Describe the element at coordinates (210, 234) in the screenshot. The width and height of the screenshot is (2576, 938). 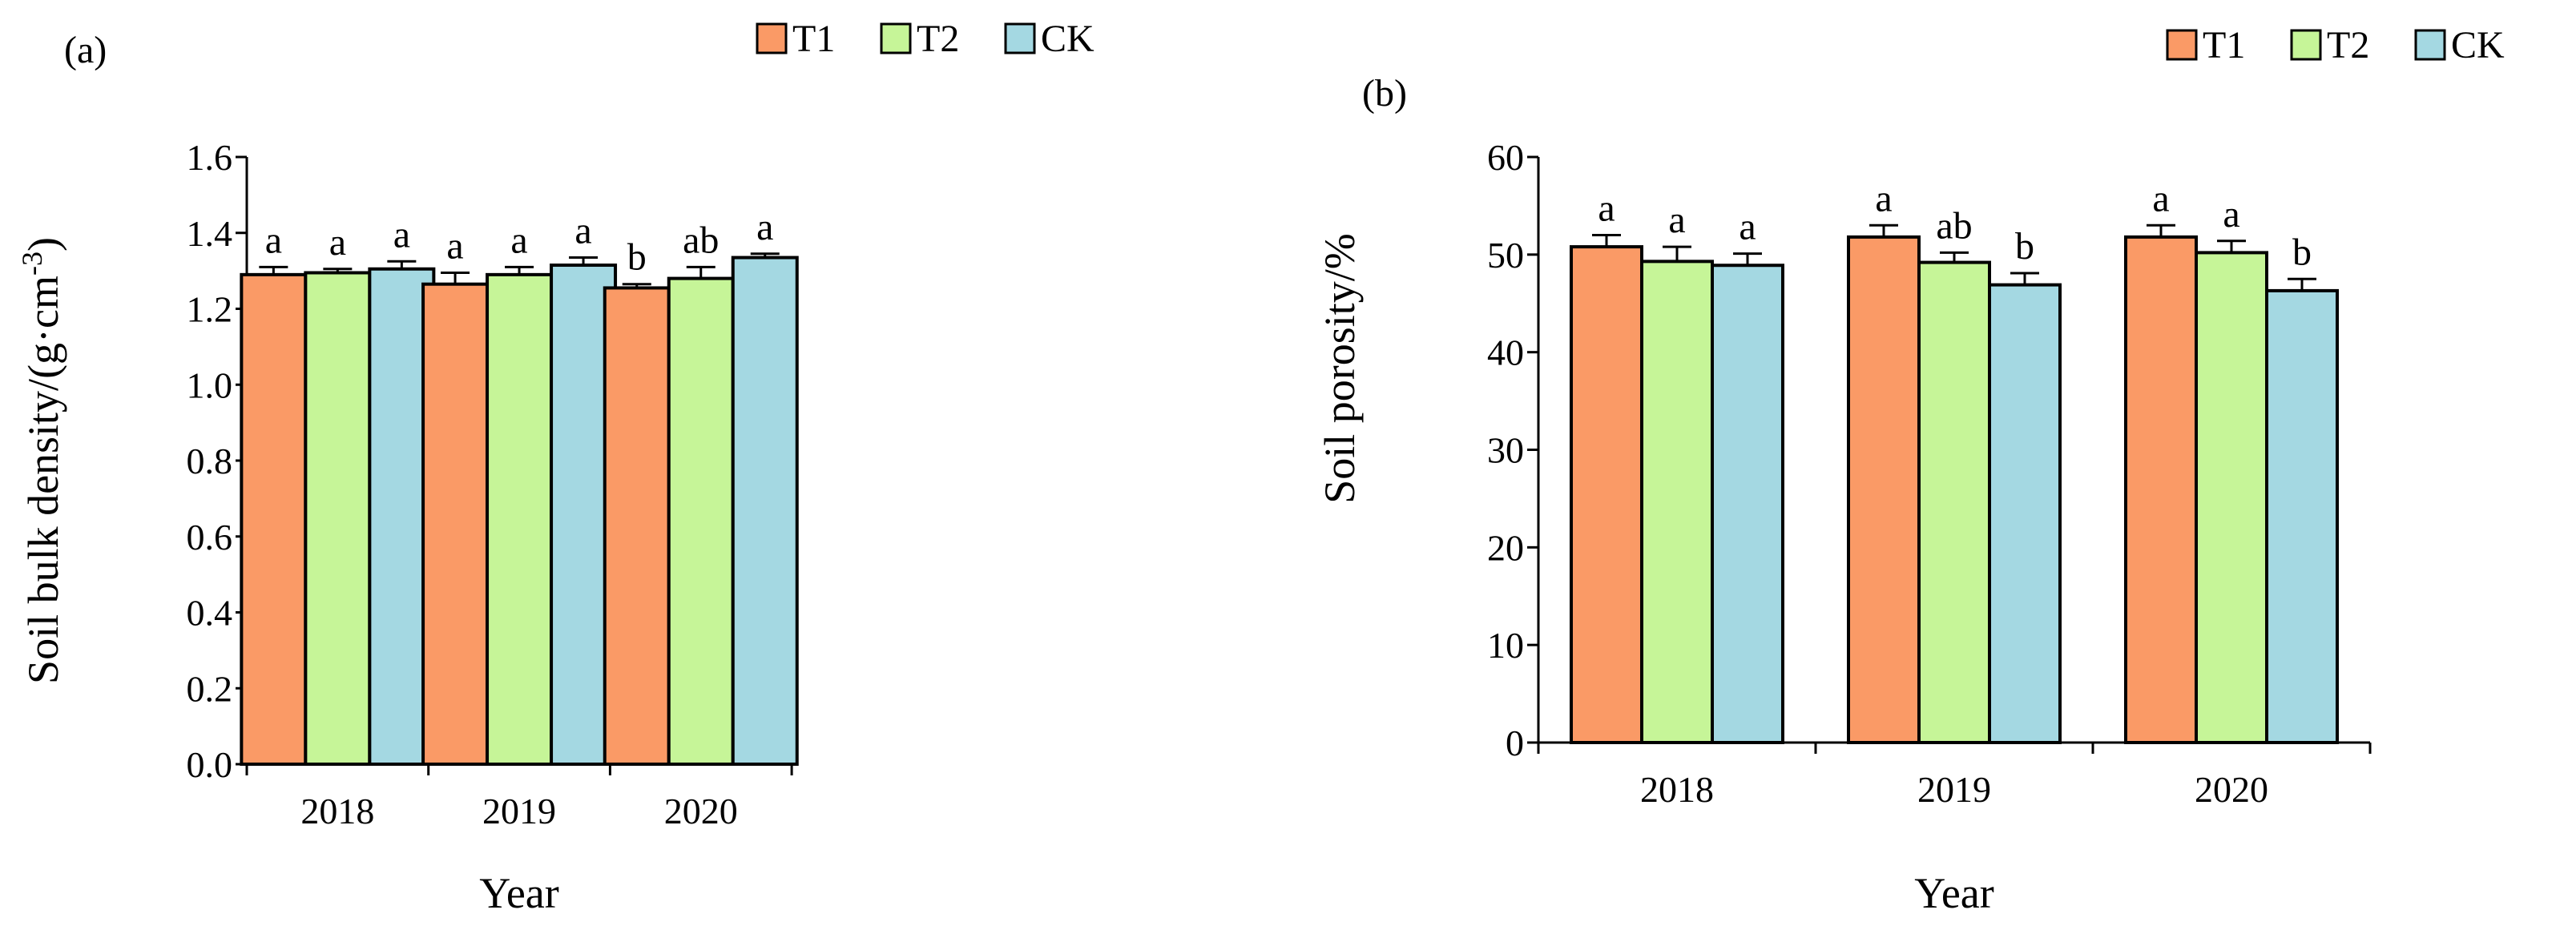
I see `y-tick-label: 1.4` at that location.